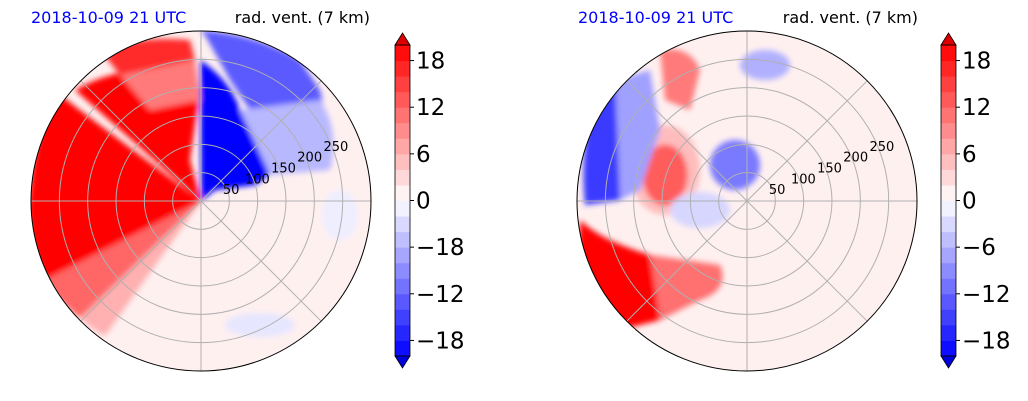 The image size is (1028, 401). I want to click on left-positive-fade, so click(123, 259).